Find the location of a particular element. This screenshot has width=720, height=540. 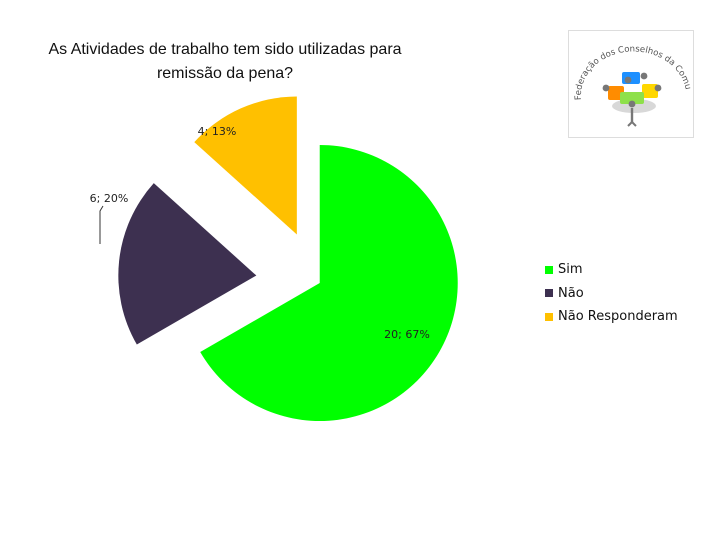

legend-item-nao: Não is located at coordinates (611, 294).